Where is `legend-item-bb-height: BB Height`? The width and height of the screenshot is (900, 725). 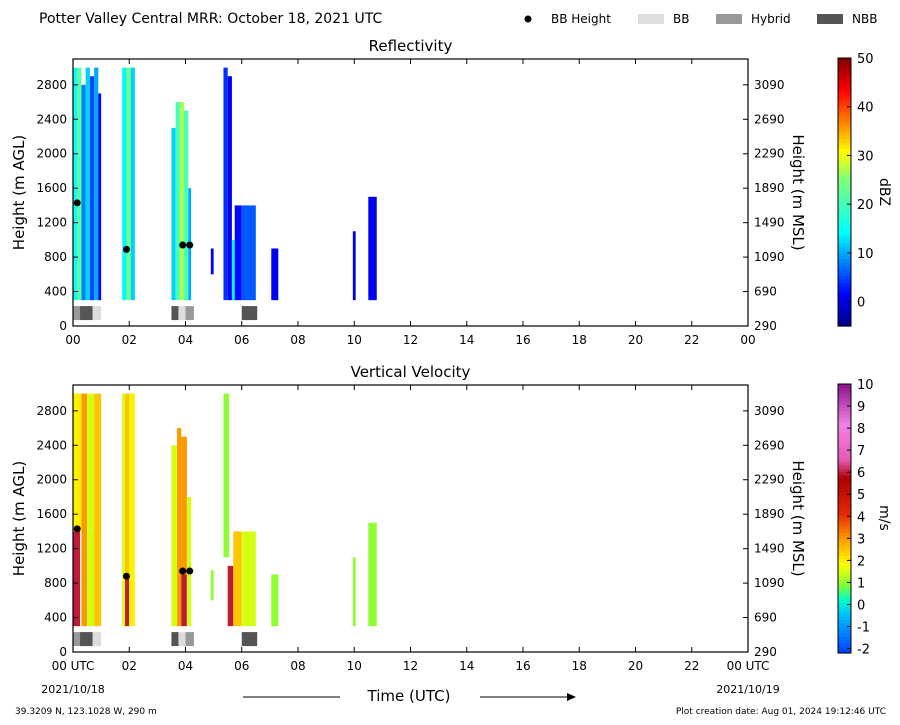
legend-item-bb-height: BB Height is located at coordinates (567, 19).